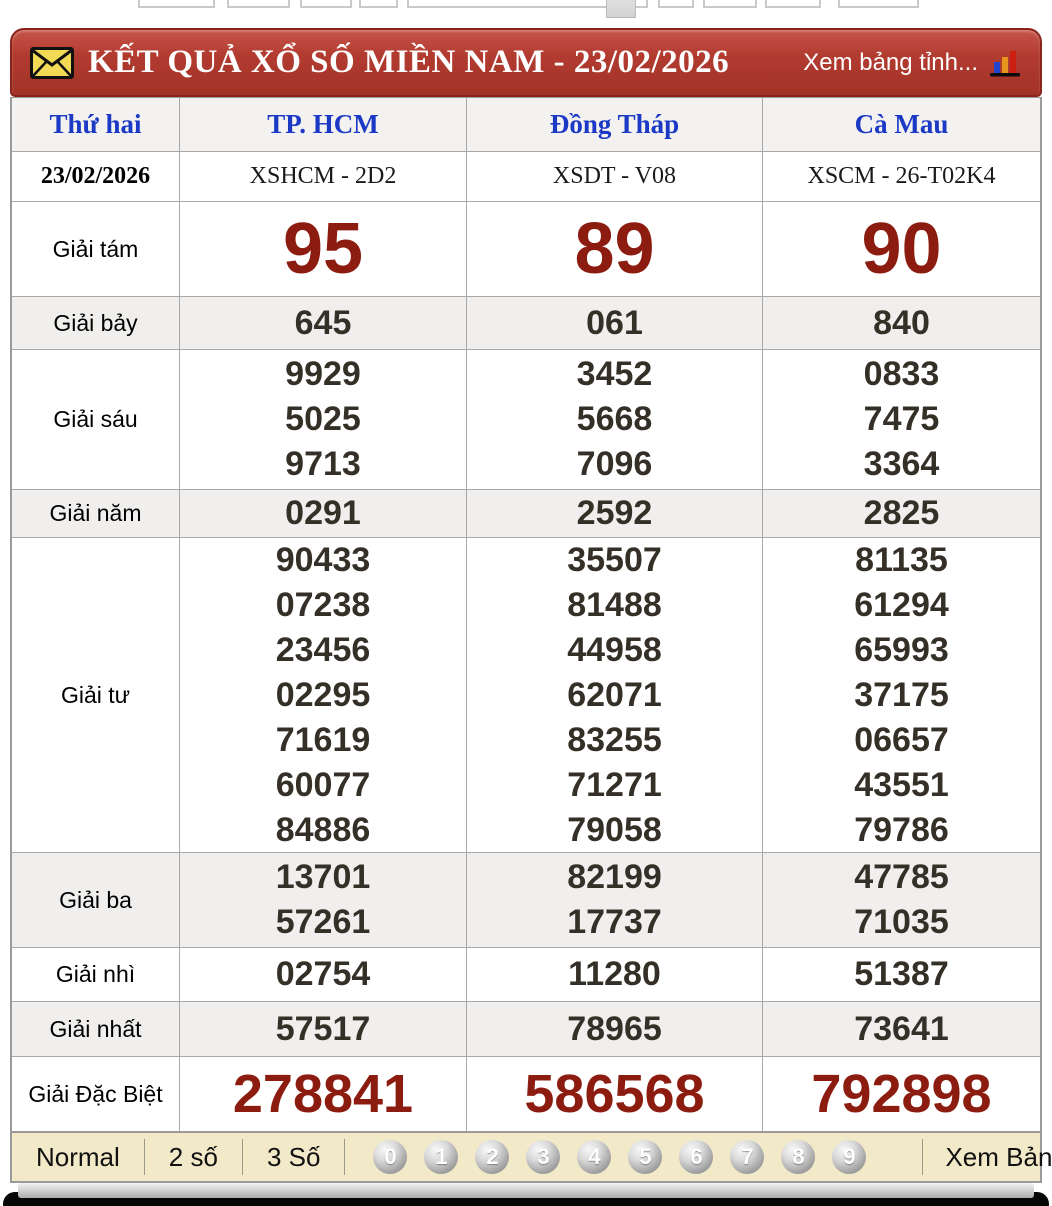 This screenshot has width=1052, height=1206. Describe the element at coordinates (96, 1029) in the screenshot. I see `prize-label: Giải nhất` at that location.